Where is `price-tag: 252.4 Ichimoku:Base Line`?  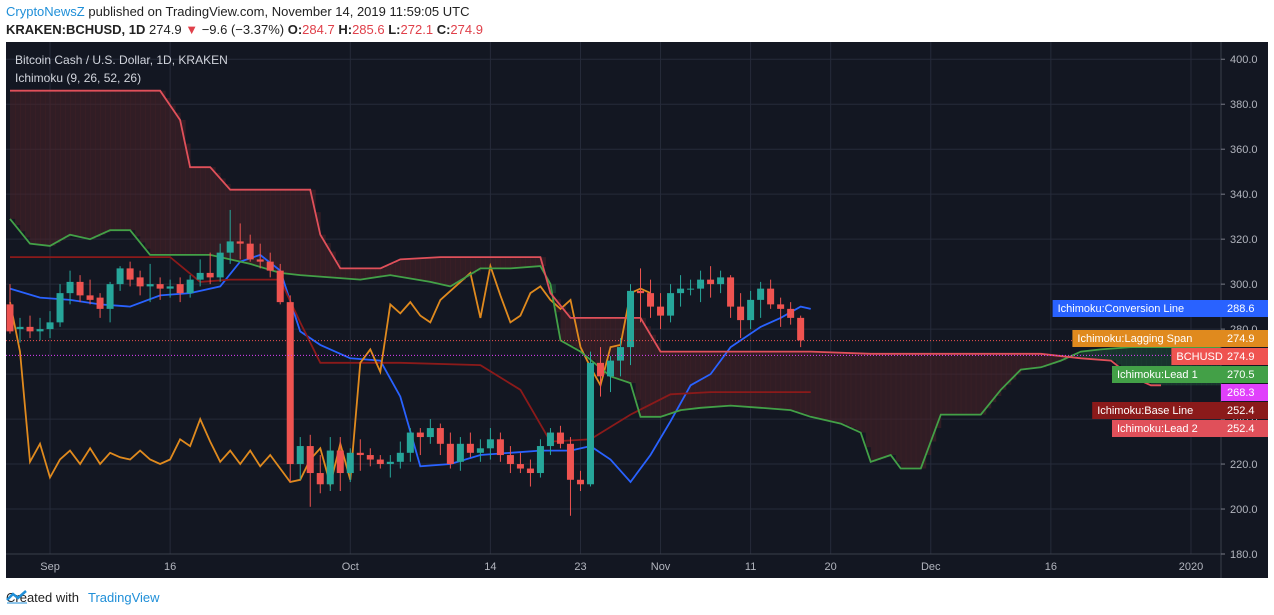 price-tag: 252.4 Ichimoku:Base Line is located at coordinates (1180, 410).